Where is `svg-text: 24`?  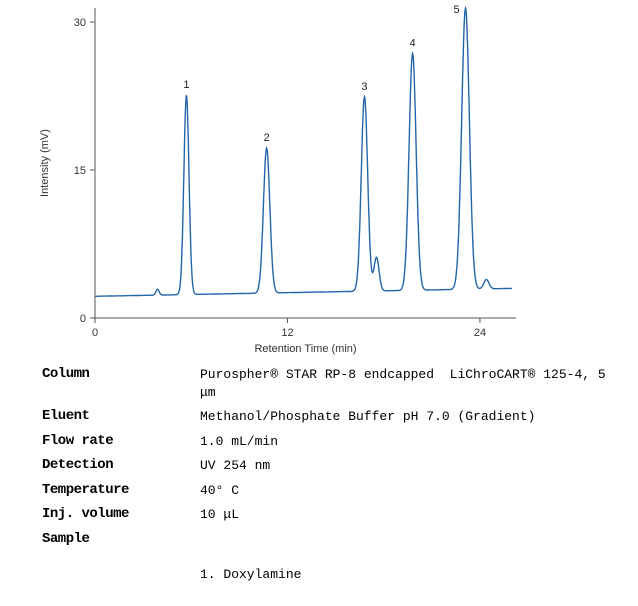
svg-text: 24 is located at coordinates (480, 333).